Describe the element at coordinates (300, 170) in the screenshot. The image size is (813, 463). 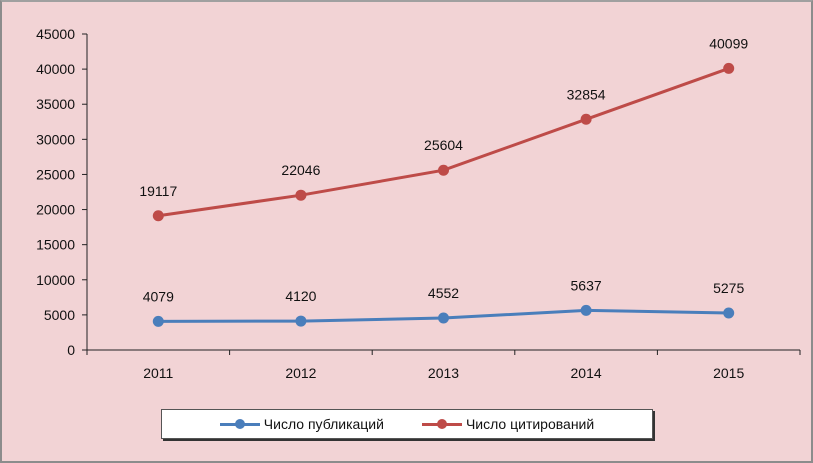
I see `data-label: 22046` at that location.